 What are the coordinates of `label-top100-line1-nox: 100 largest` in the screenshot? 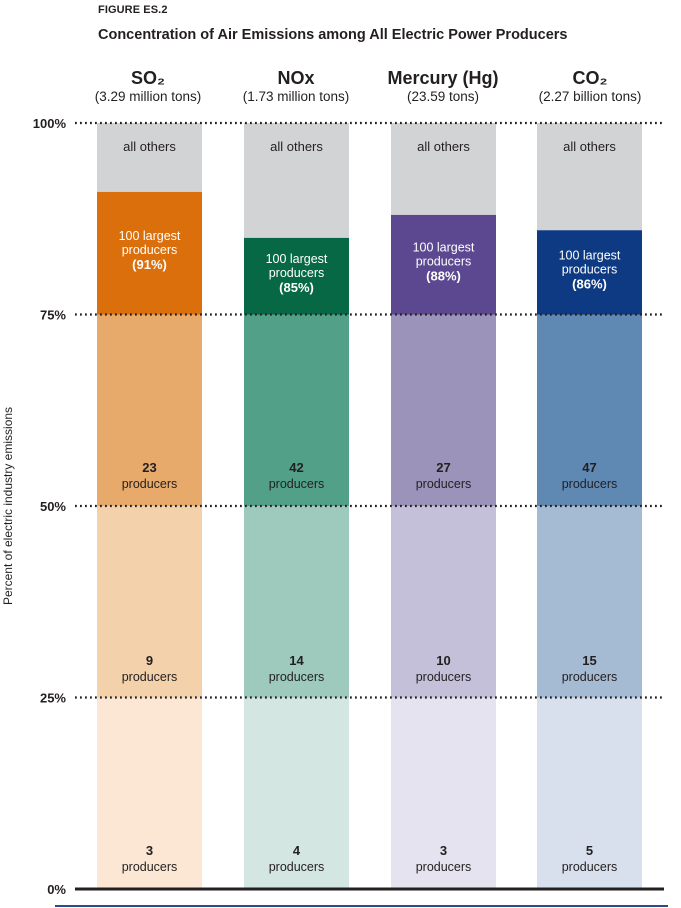 It's located at (297, 259).